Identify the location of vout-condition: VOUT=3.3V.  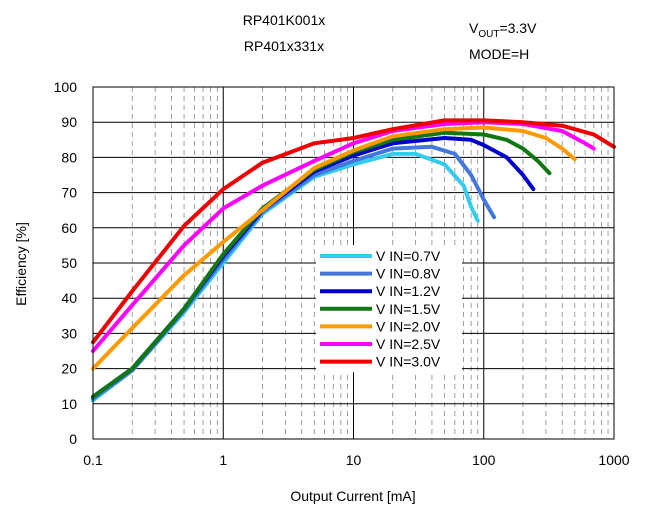
(502, 30).